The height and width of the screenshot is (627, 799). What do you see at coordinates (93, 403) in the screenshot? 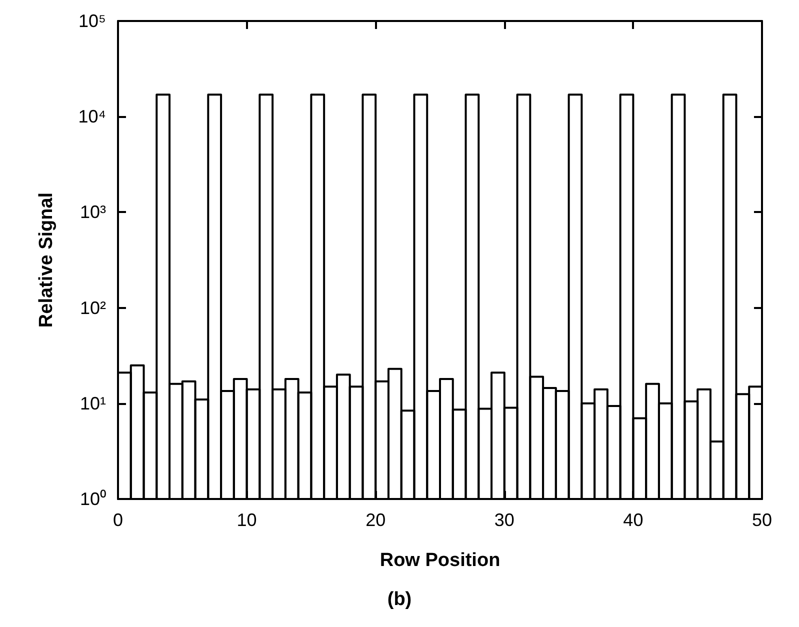
I see `y-tick-label: 10¹` at bounding box center [93, 403].